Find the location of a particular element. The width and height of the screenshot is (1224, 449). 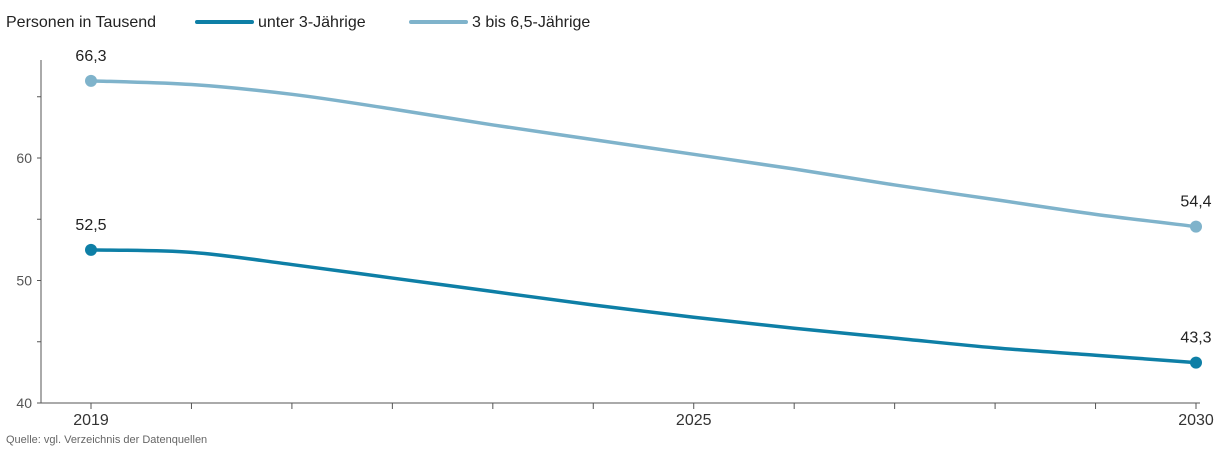

y-tick-label: 60 is located at coordinates (24, 158).